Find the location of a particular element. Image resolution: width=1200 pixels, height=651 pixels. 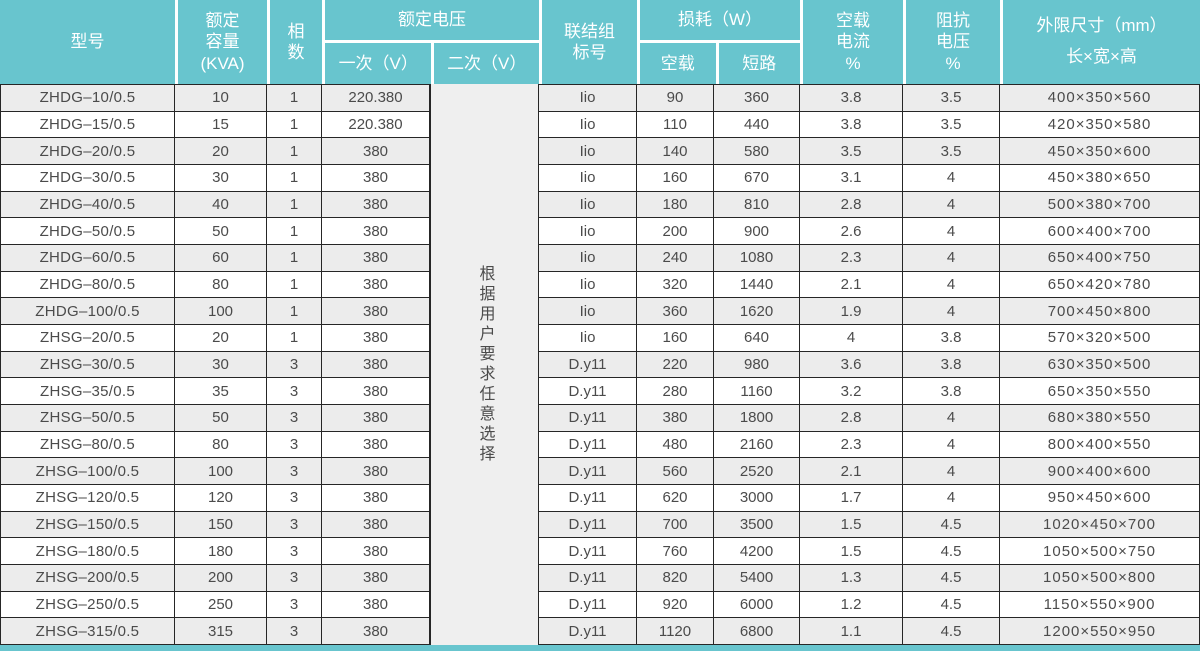

cell-no-load: 700 is located at coordinates (675, 525).